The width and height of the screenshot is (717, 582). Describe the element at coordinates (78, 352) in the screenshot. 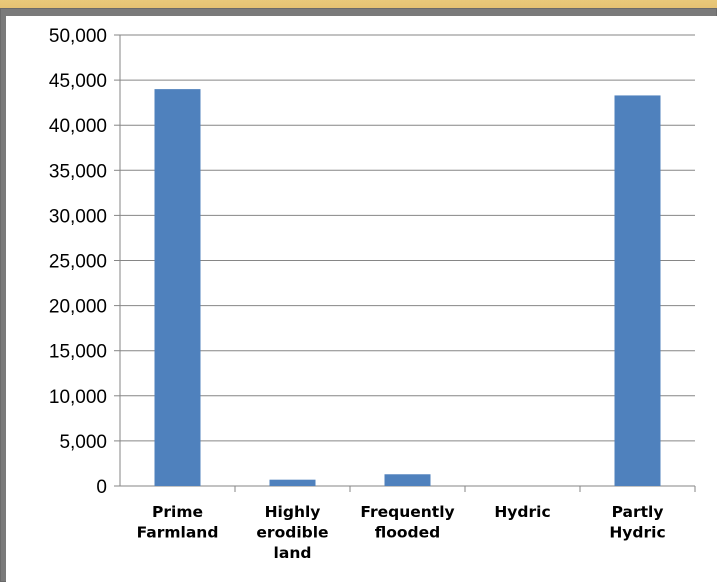

I see `y-tick-label: 15,000` at that location.